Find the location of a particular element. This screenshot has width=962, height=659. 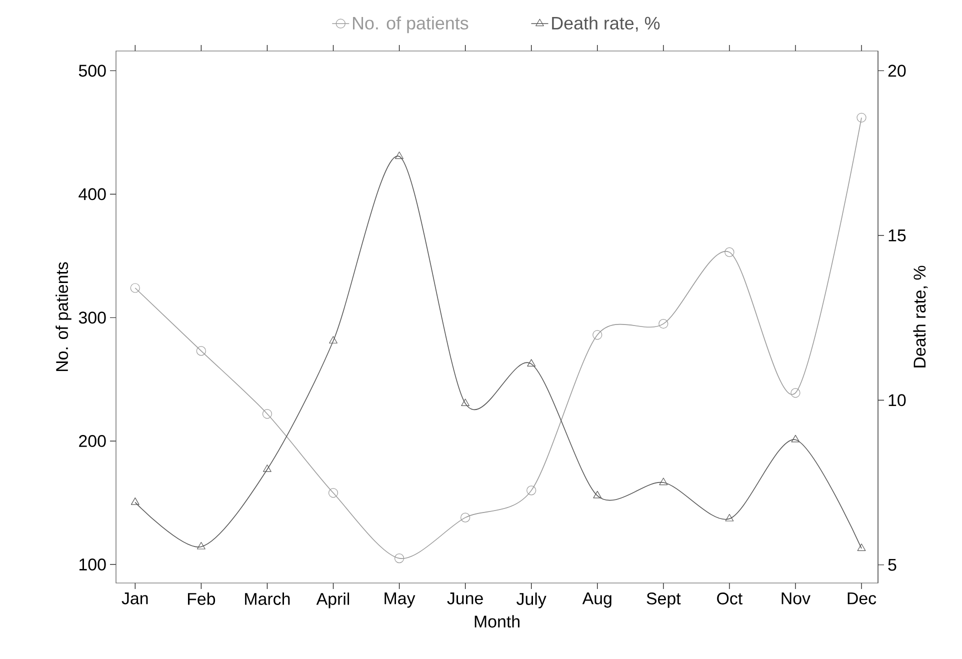

y-tick-label: 100 is located at coordinates (93, 564).